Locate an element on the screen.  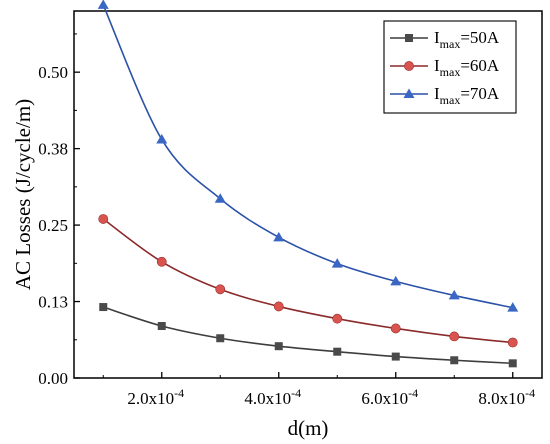
series-line is located at coordinates (308, 335).